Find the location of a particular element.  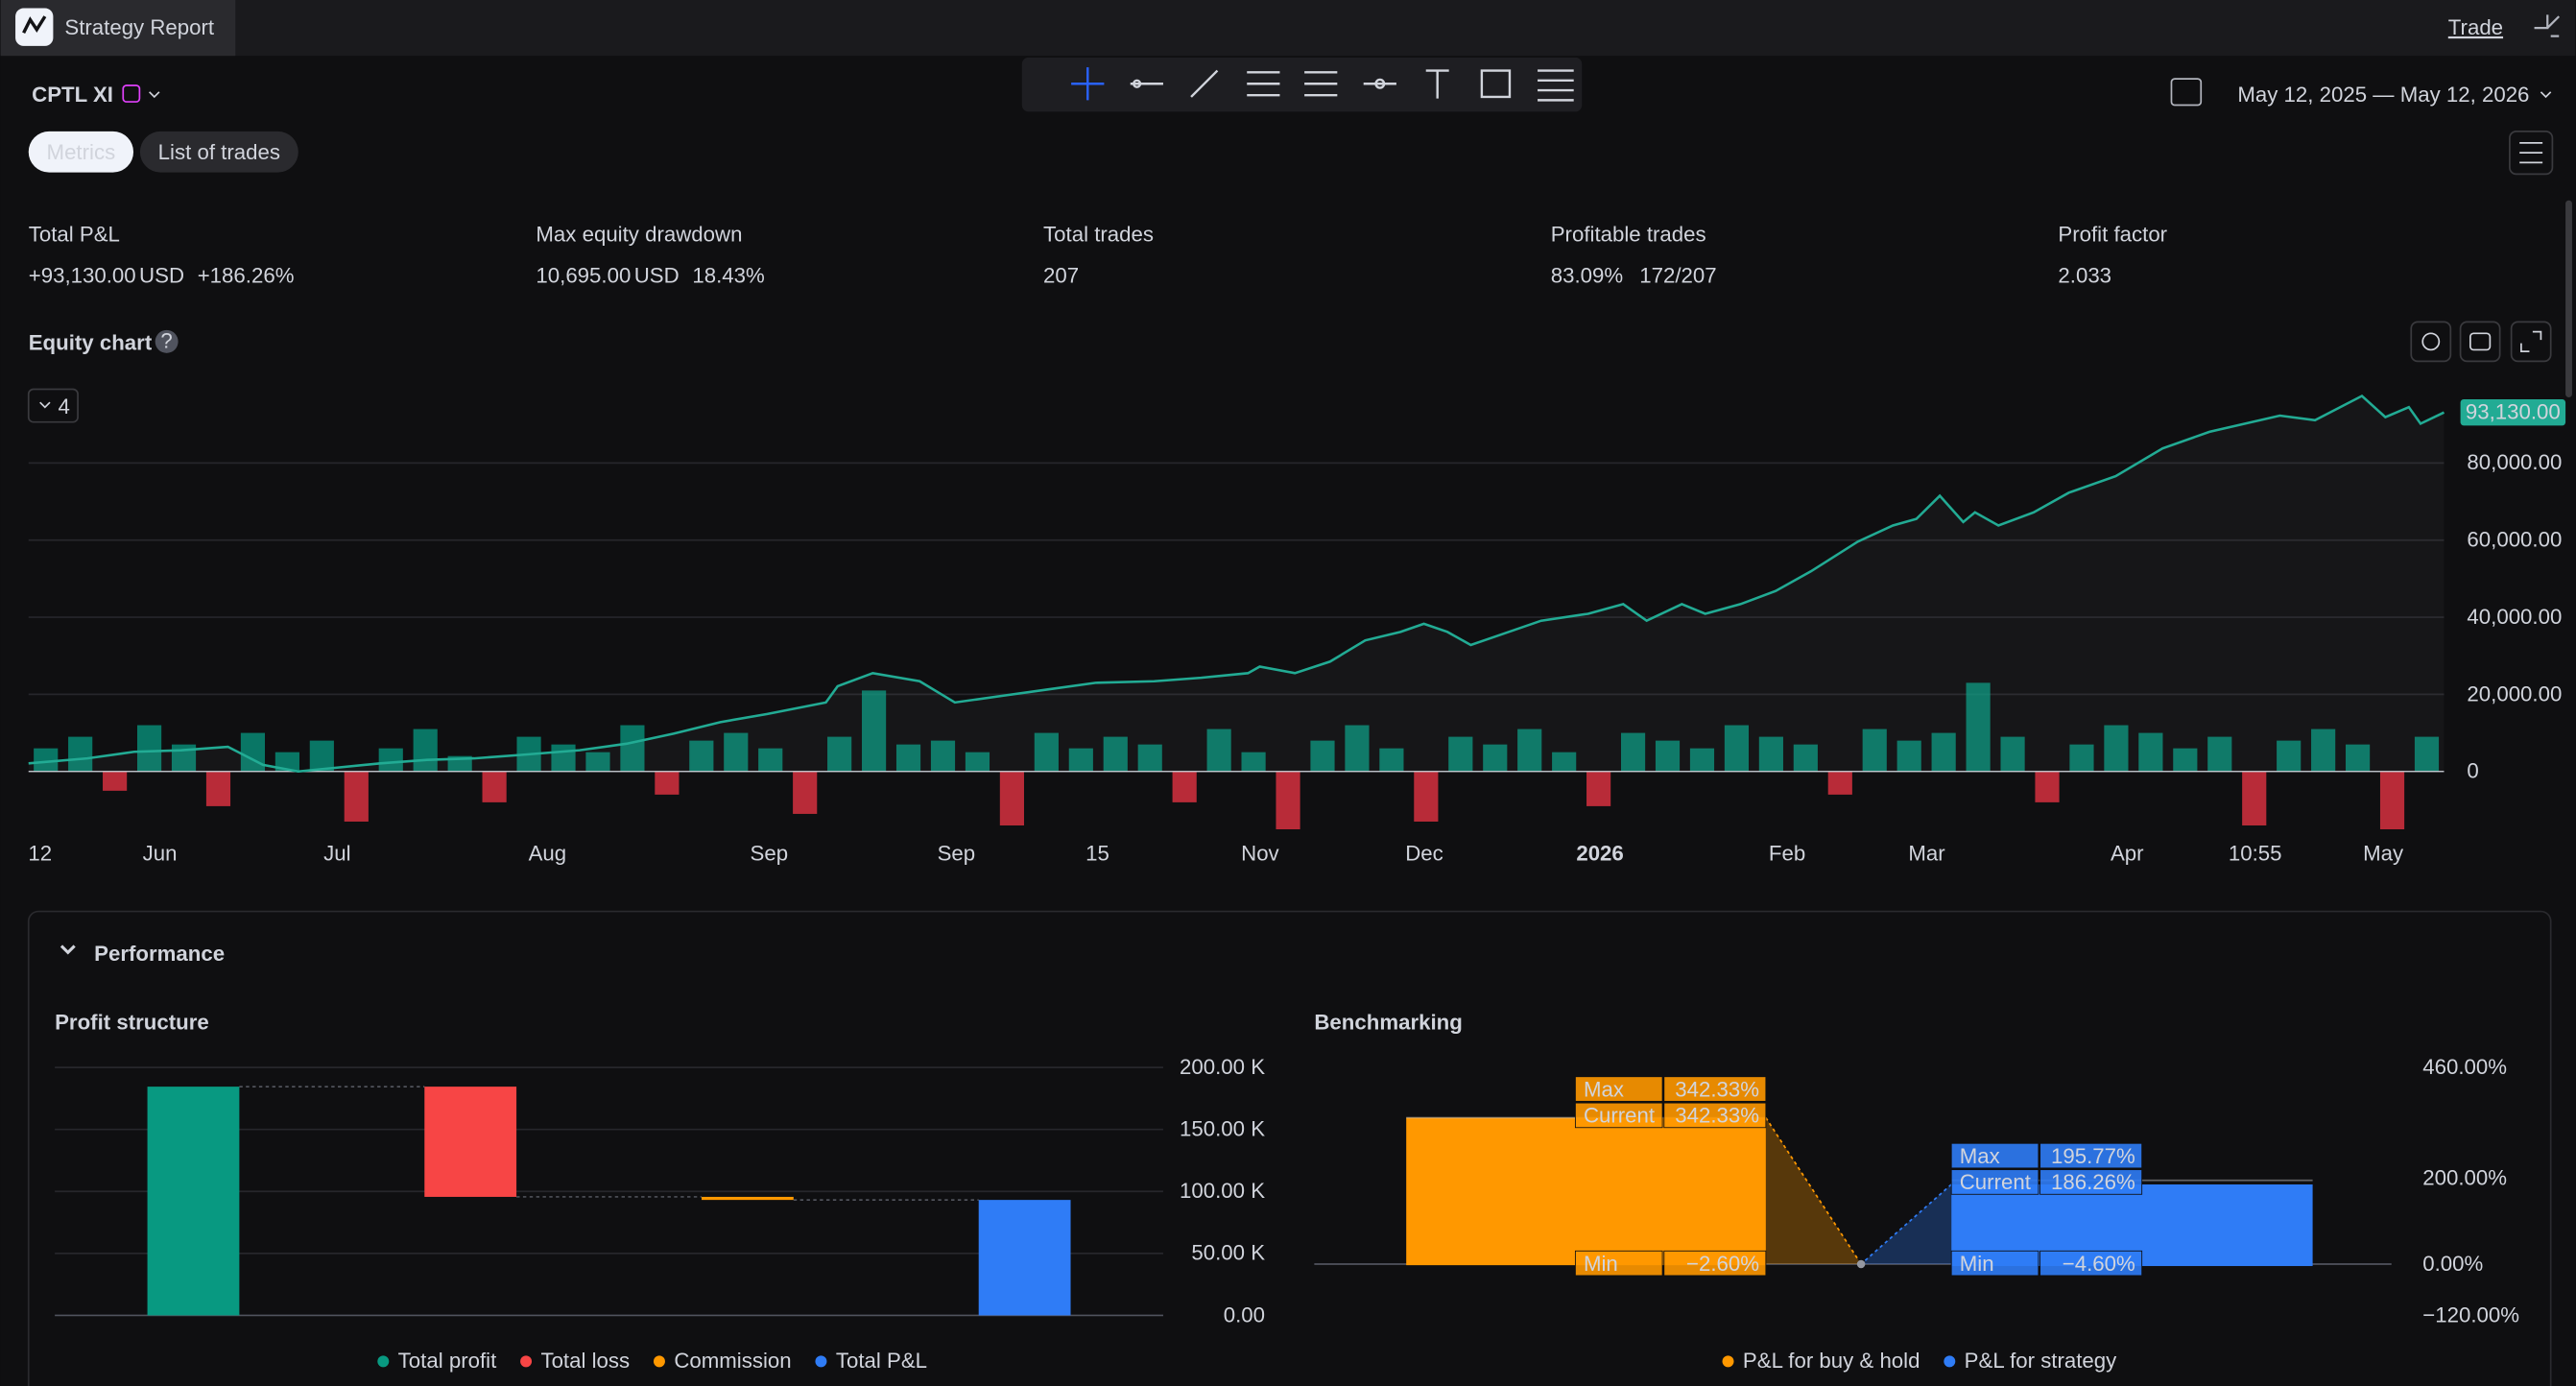

y-tick-label: 60,000.00 is located at coordinates (2514, 540).